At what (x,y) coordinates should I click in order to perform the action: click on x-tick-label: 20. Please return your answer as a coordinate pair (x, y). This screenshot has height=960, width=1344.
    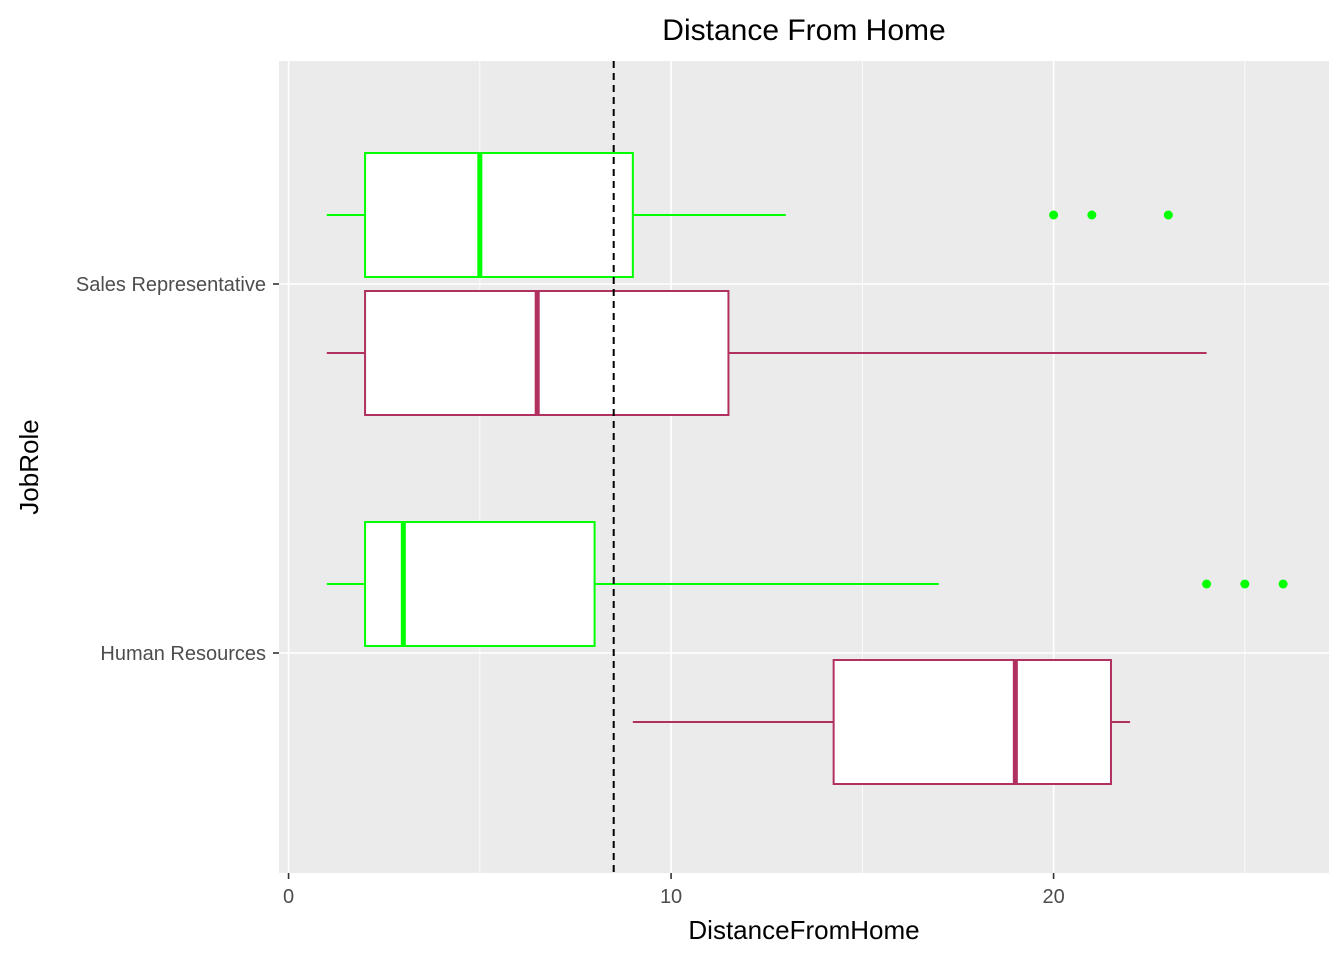
    Looking at the image, I should click on (1053, 897).